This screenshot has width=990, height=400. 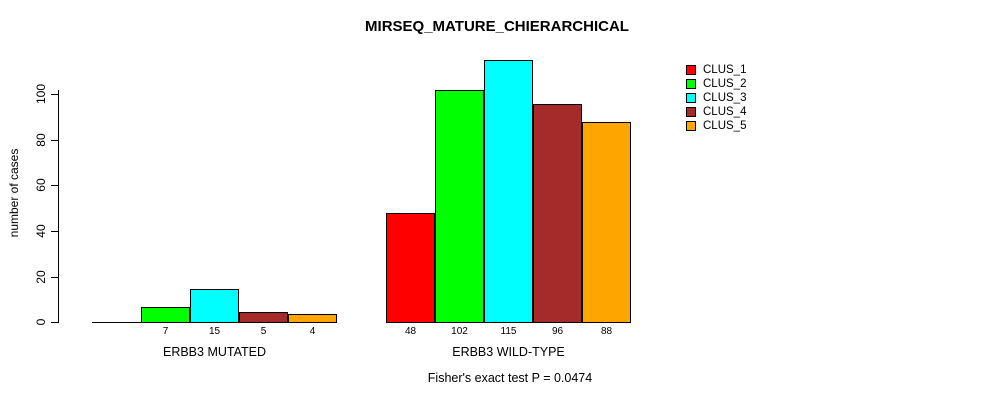 I want to click on bar-value-label: 7, so click(x=165, y=331).